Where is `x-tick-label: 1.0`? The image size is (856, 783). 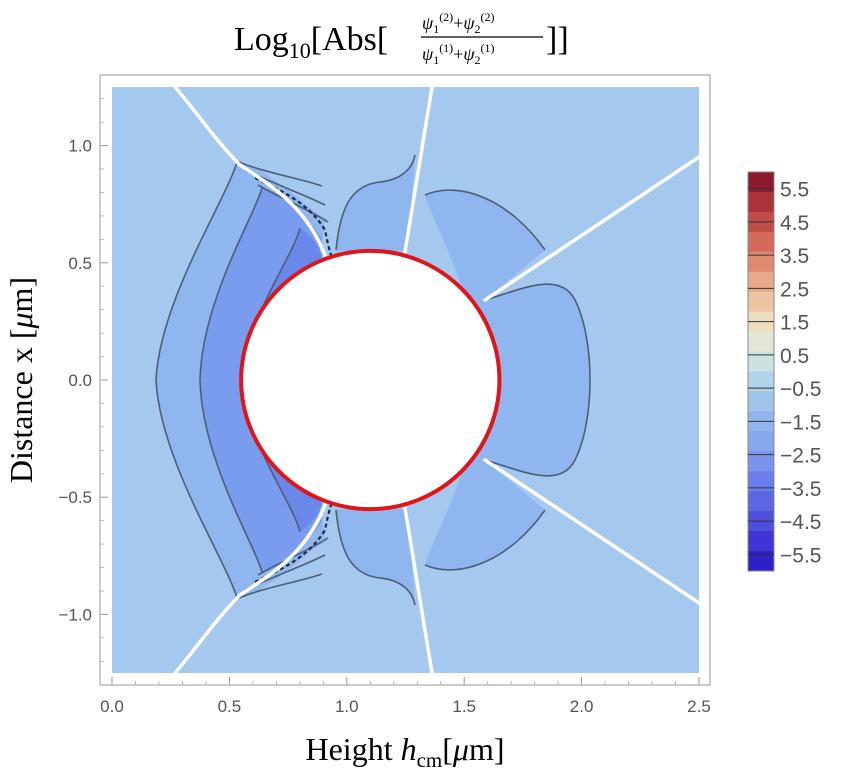 x-tick-label: 1.0 is located at coordinates (347, 706).